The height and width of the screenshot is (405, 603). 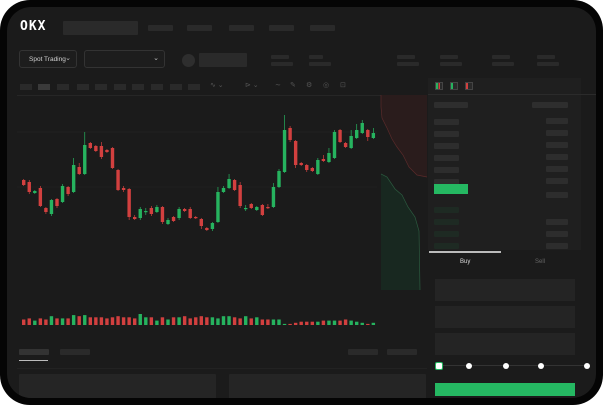 What do you see at coordinates (188, 60) in the screenshot?
I see `coin-icon` at bounding box center [188, 60].